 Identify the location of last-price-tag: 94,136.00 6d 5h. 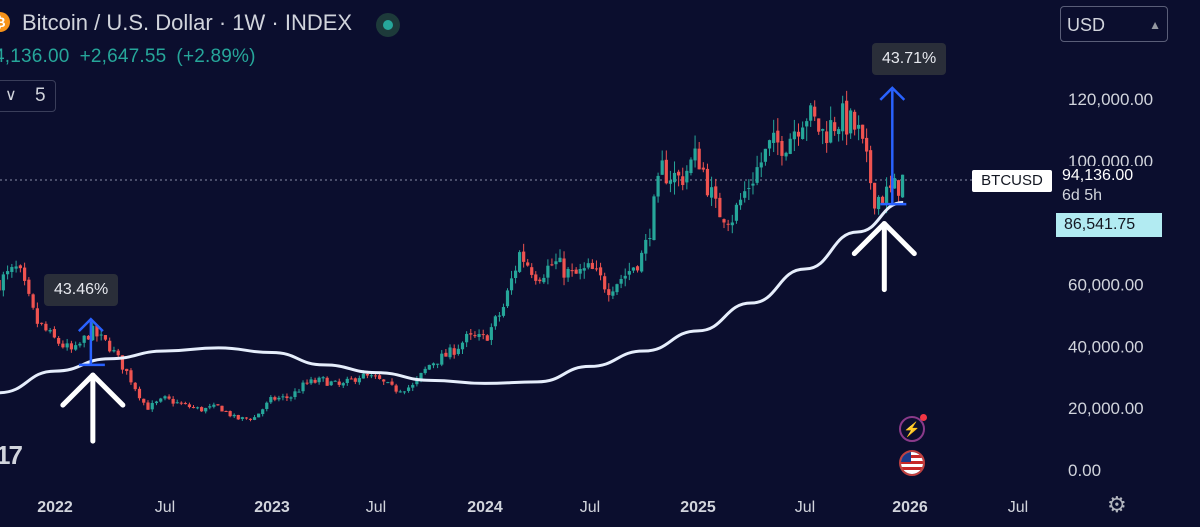
(1109, 188).